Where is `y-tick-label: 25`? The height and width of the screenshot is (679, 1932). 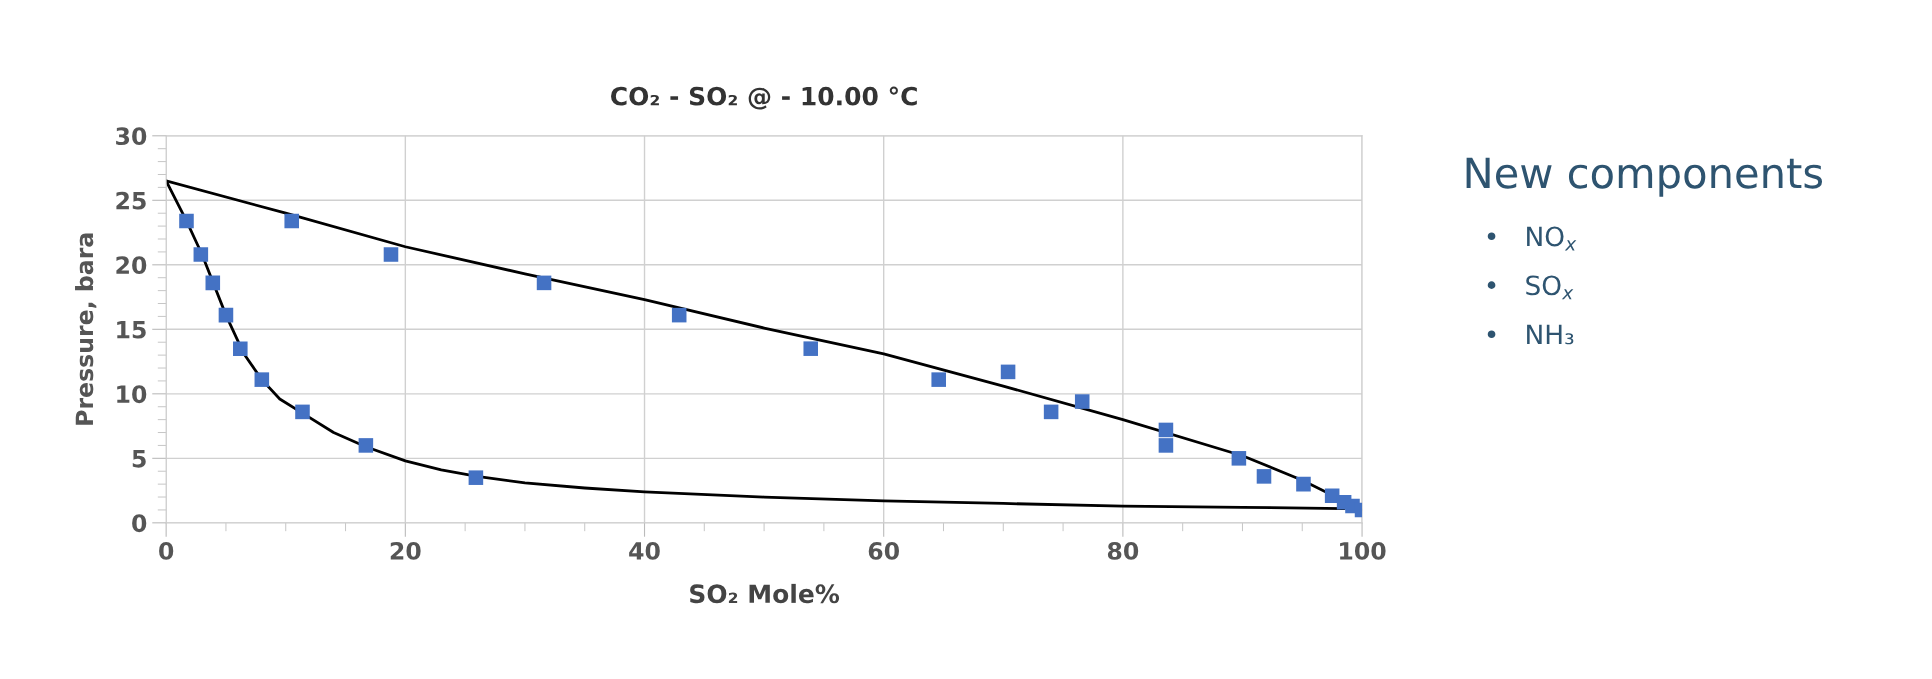
y-tick-label: 25 is located at coordinates (131, 200).